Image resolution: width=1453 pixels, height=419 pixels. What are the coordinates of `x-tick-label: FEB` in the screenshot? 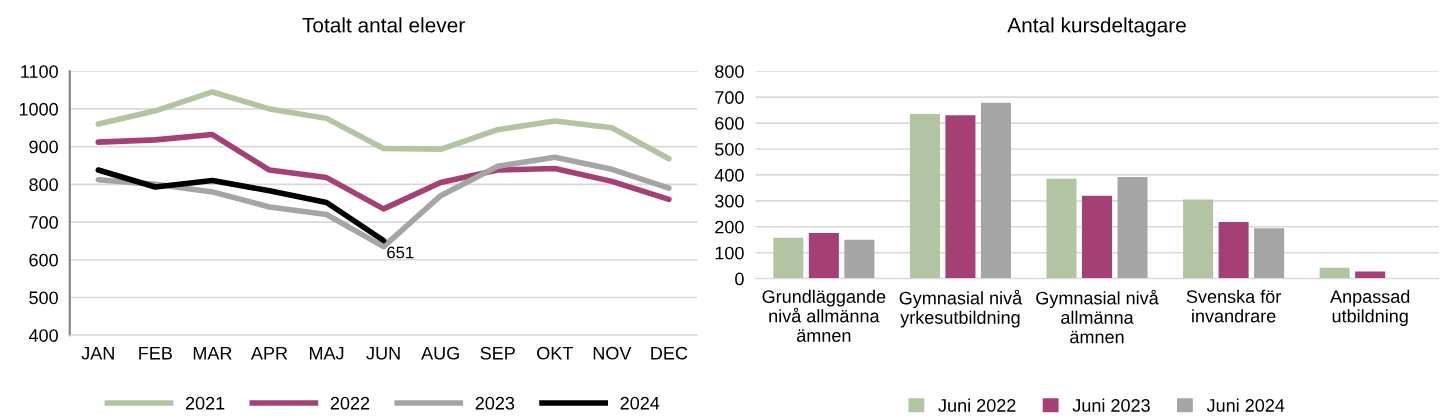 It's located at (155, 353).